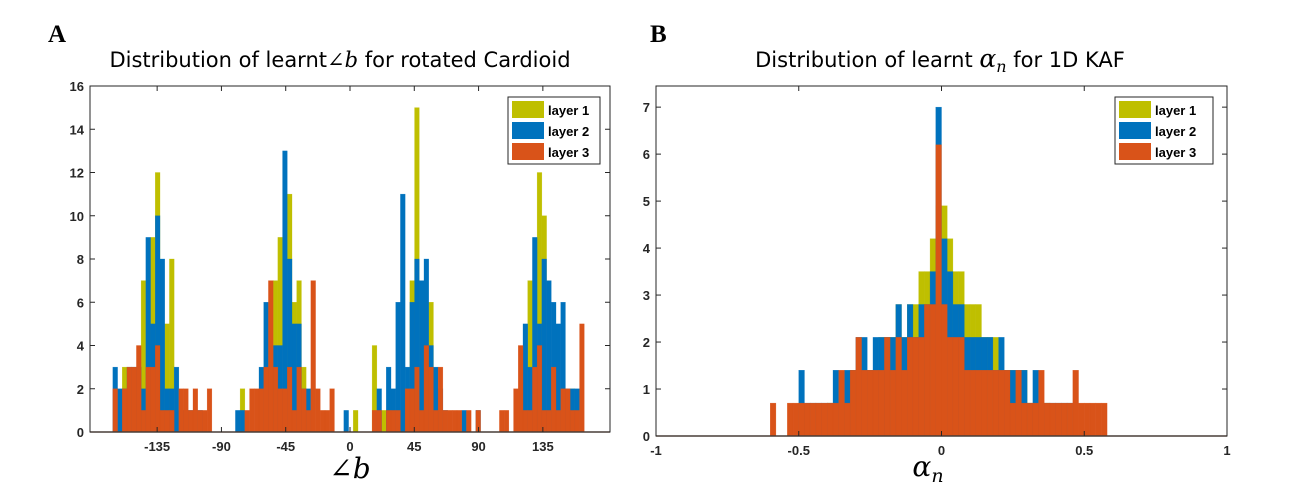 The image size is (1296, 486). I want to click on y-tick-label: 0, so click(80, 432).